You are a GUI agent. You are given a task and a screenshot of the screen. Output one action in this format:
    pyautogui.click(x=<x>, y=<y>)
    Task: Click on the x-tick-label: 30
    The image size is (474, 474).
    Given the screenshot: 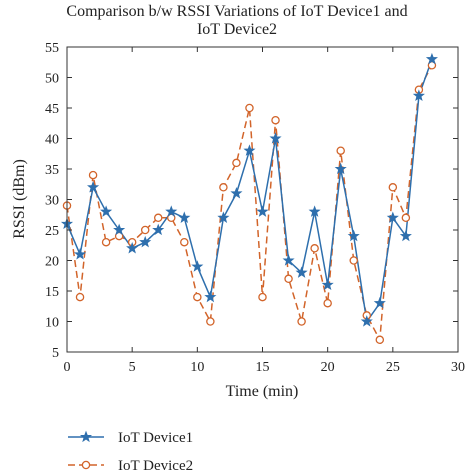 What is the action you would take?
    pyautogui.click(x=458, y=367)
    